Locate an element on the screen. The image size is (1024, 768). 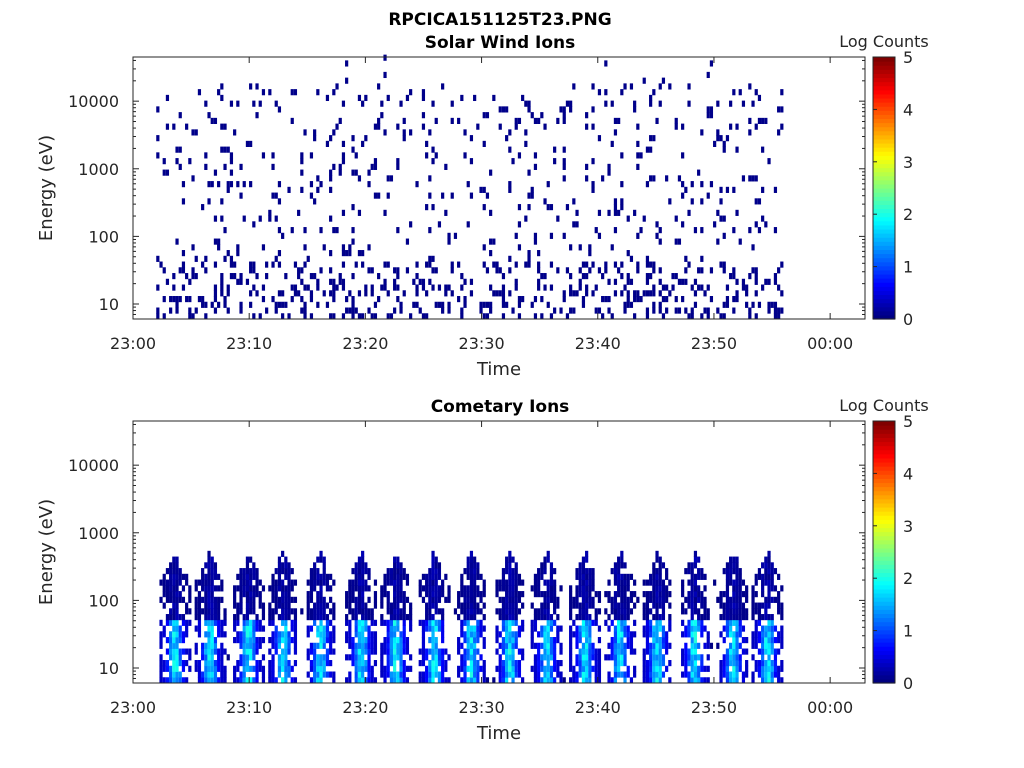
colorbar-tick-label: 1 is located at coordinates (908, 631).